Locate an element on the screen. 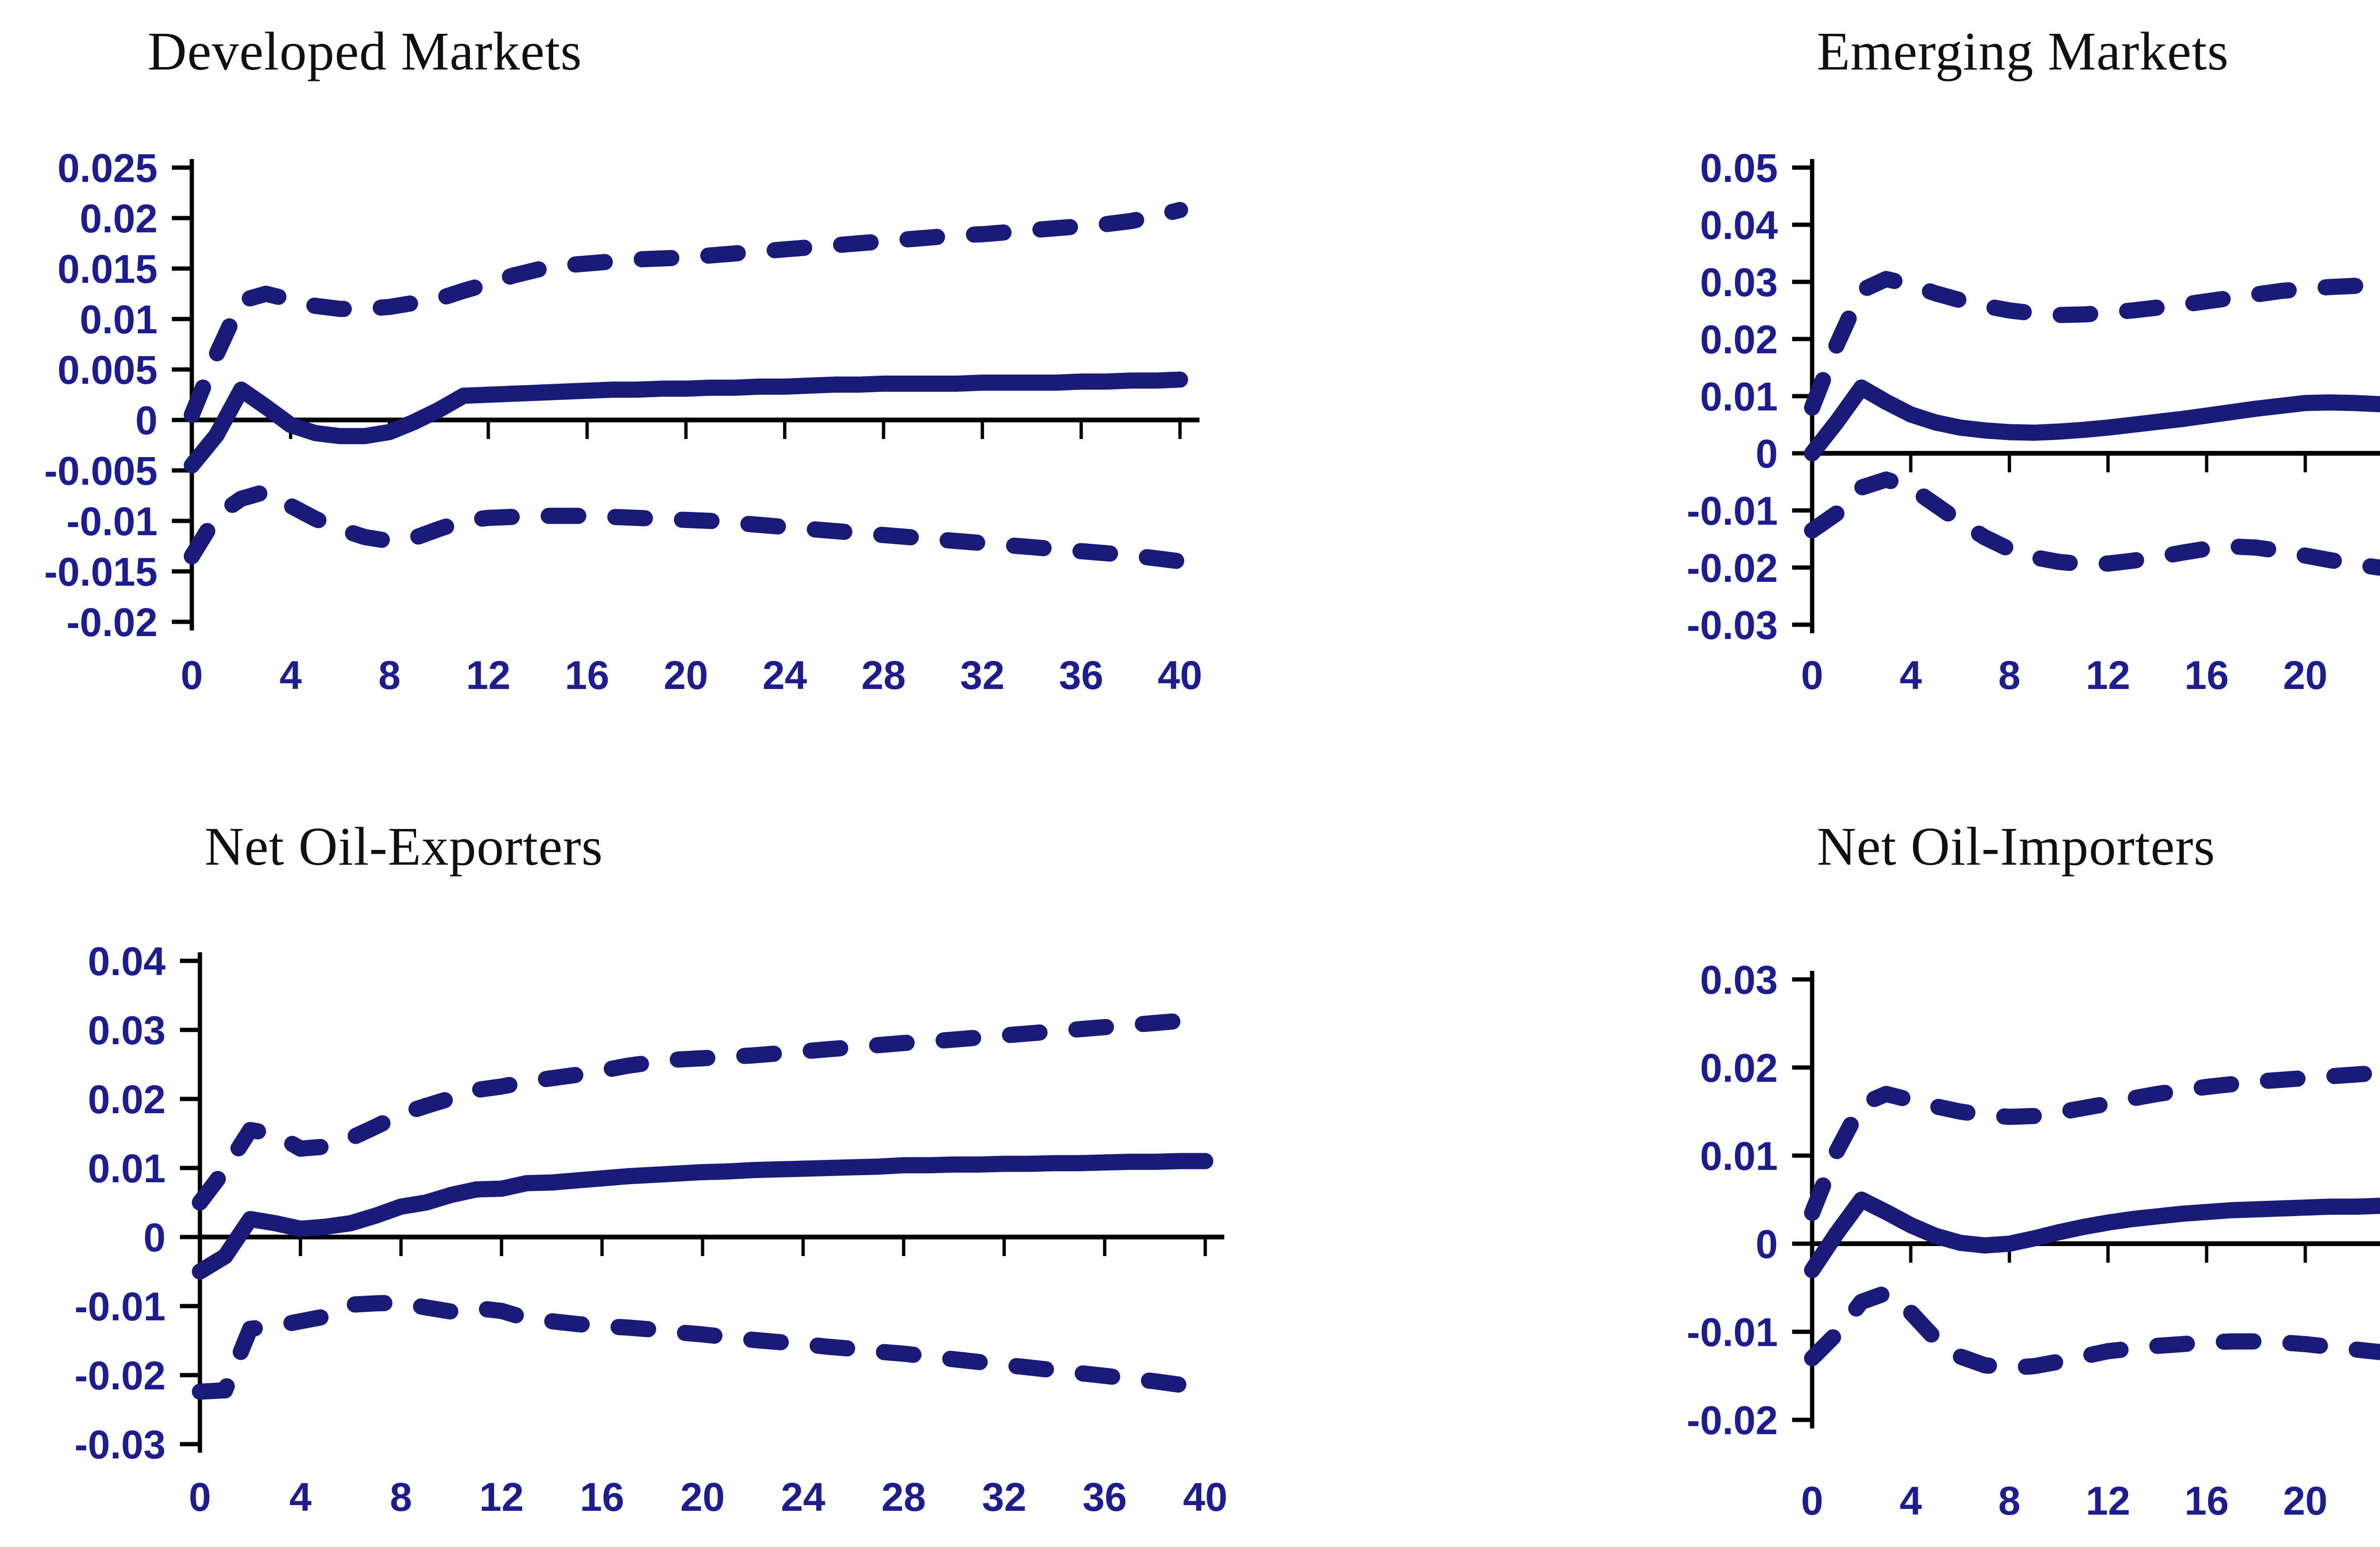  chart-title-emerging-markets: Emerging Markets is located at coordinates (2023, 51).